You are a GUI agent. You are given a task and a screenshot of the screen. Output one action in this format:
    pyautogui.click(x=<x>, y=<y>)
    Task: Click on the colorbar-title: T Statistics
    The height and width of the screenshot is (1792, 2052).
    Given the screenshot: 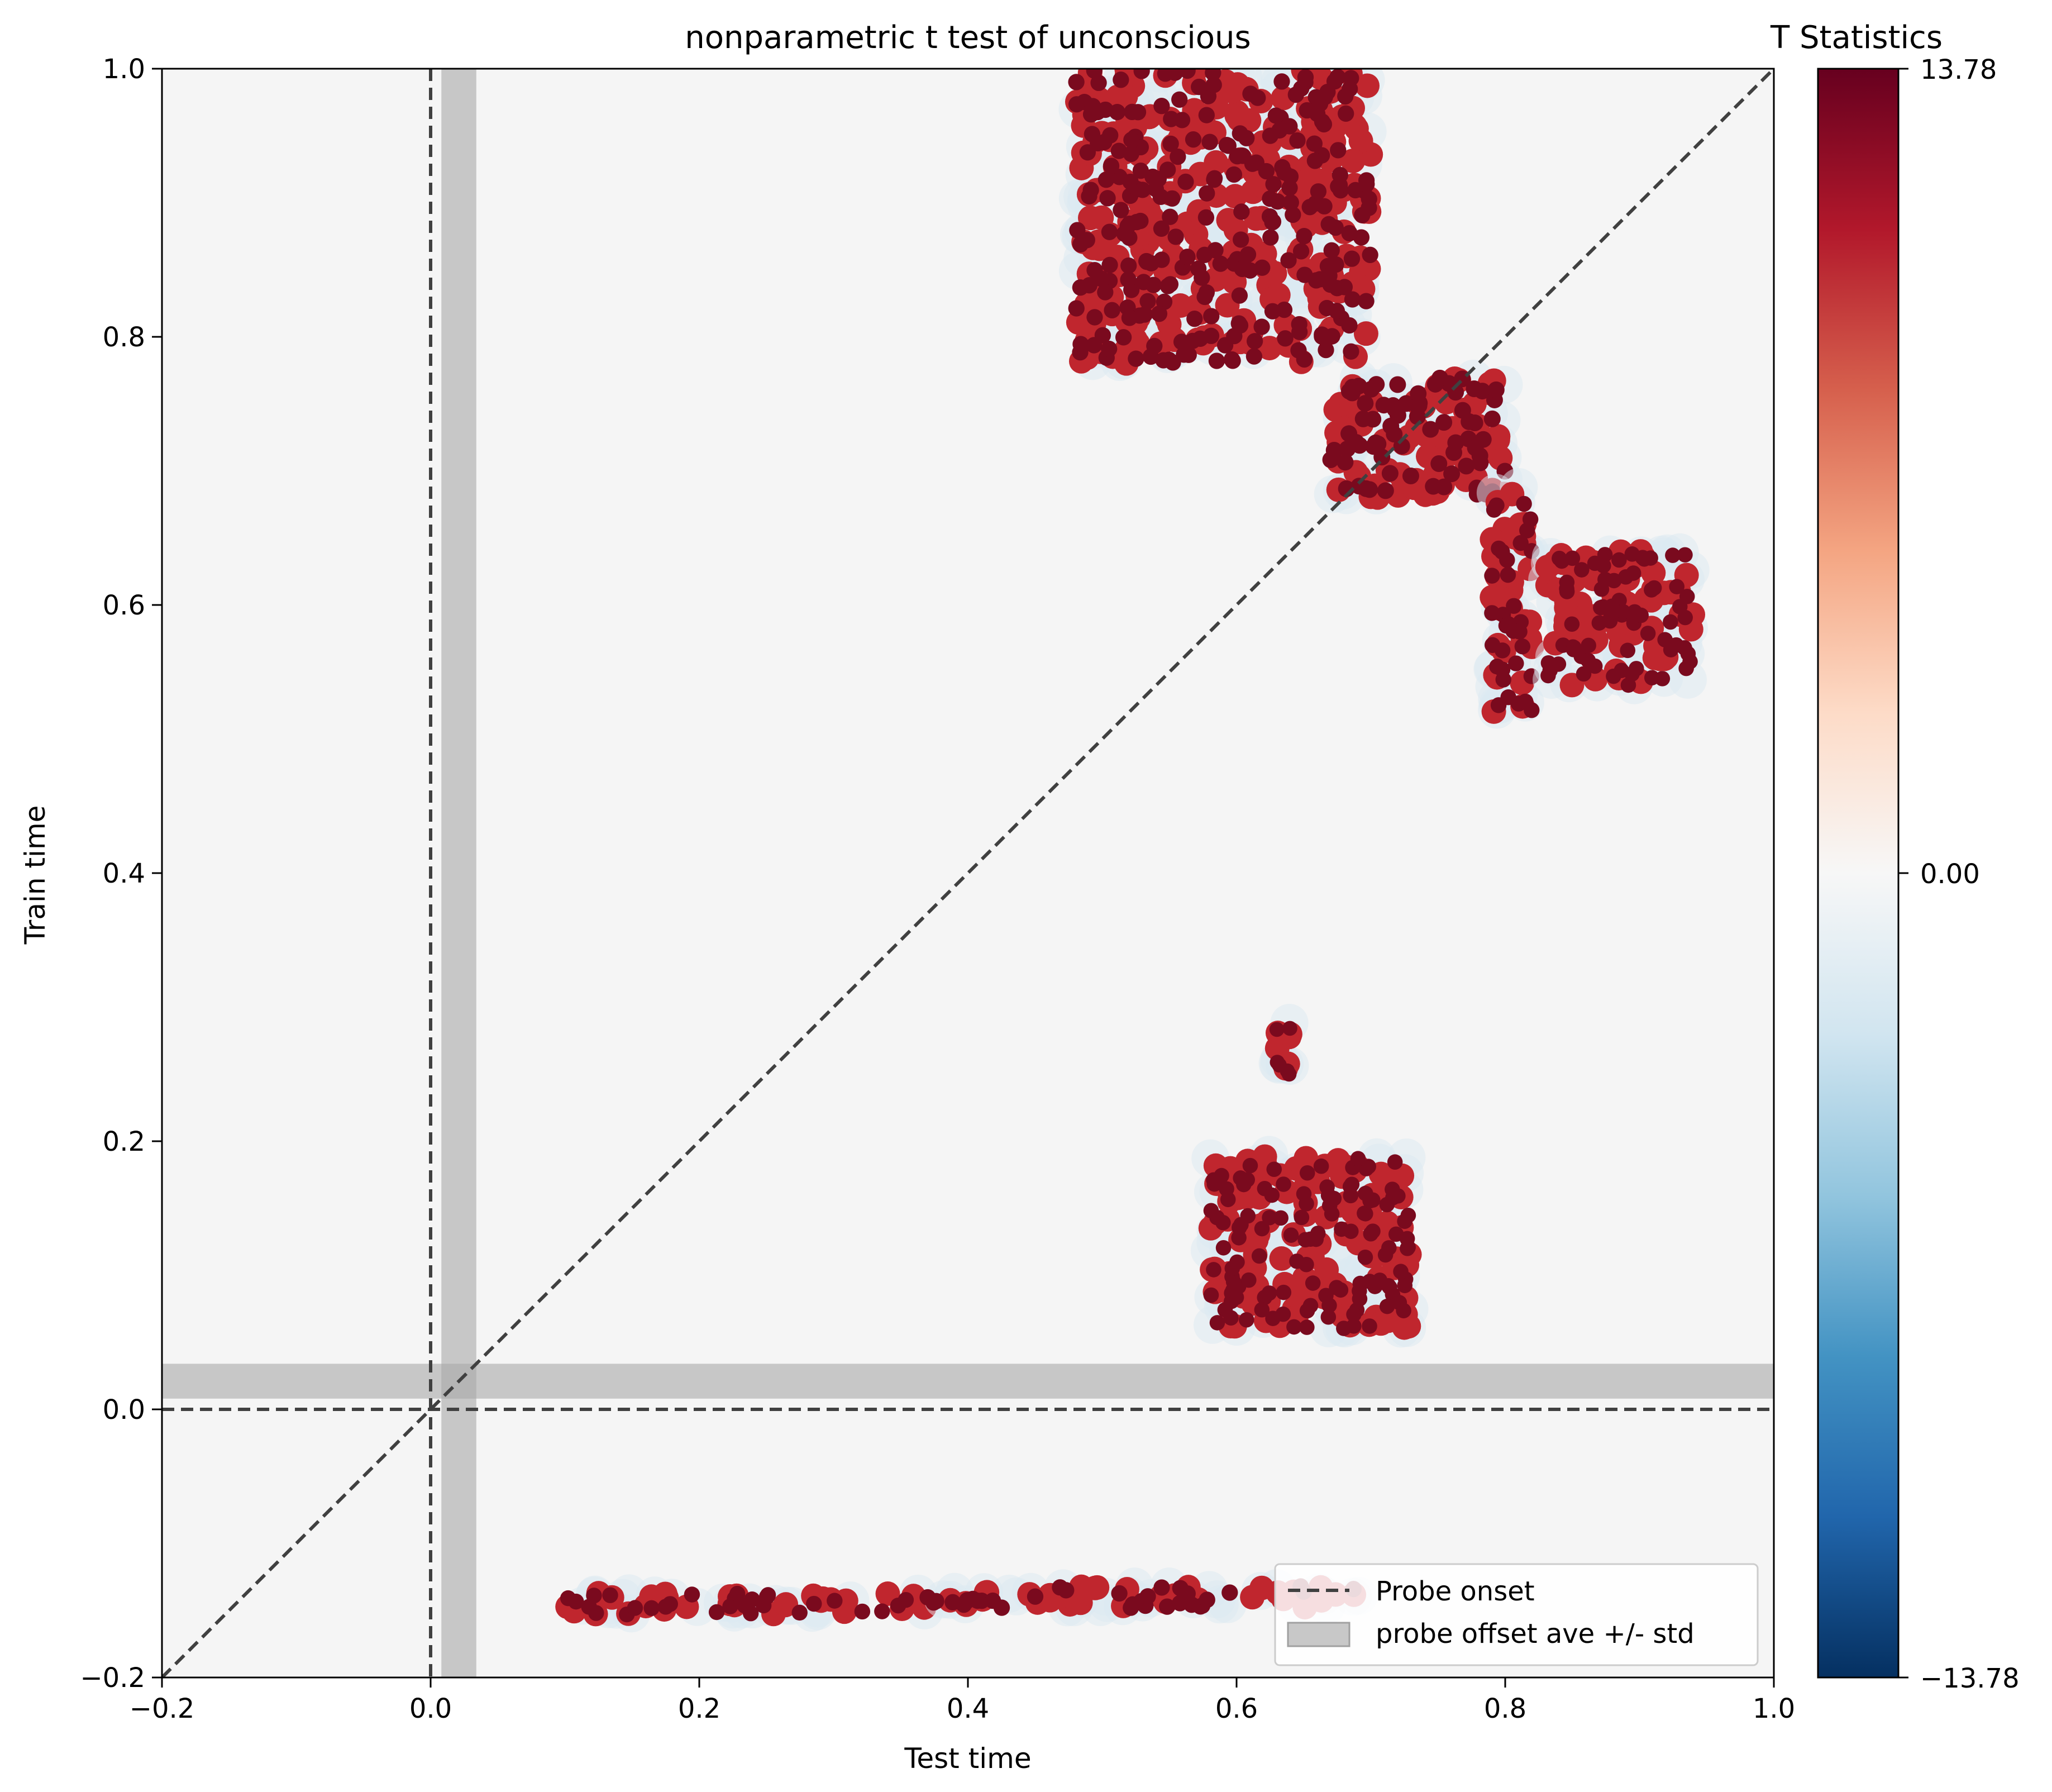 What is the action you would take?
    pyautogui.click(x=1857, y=38)
    